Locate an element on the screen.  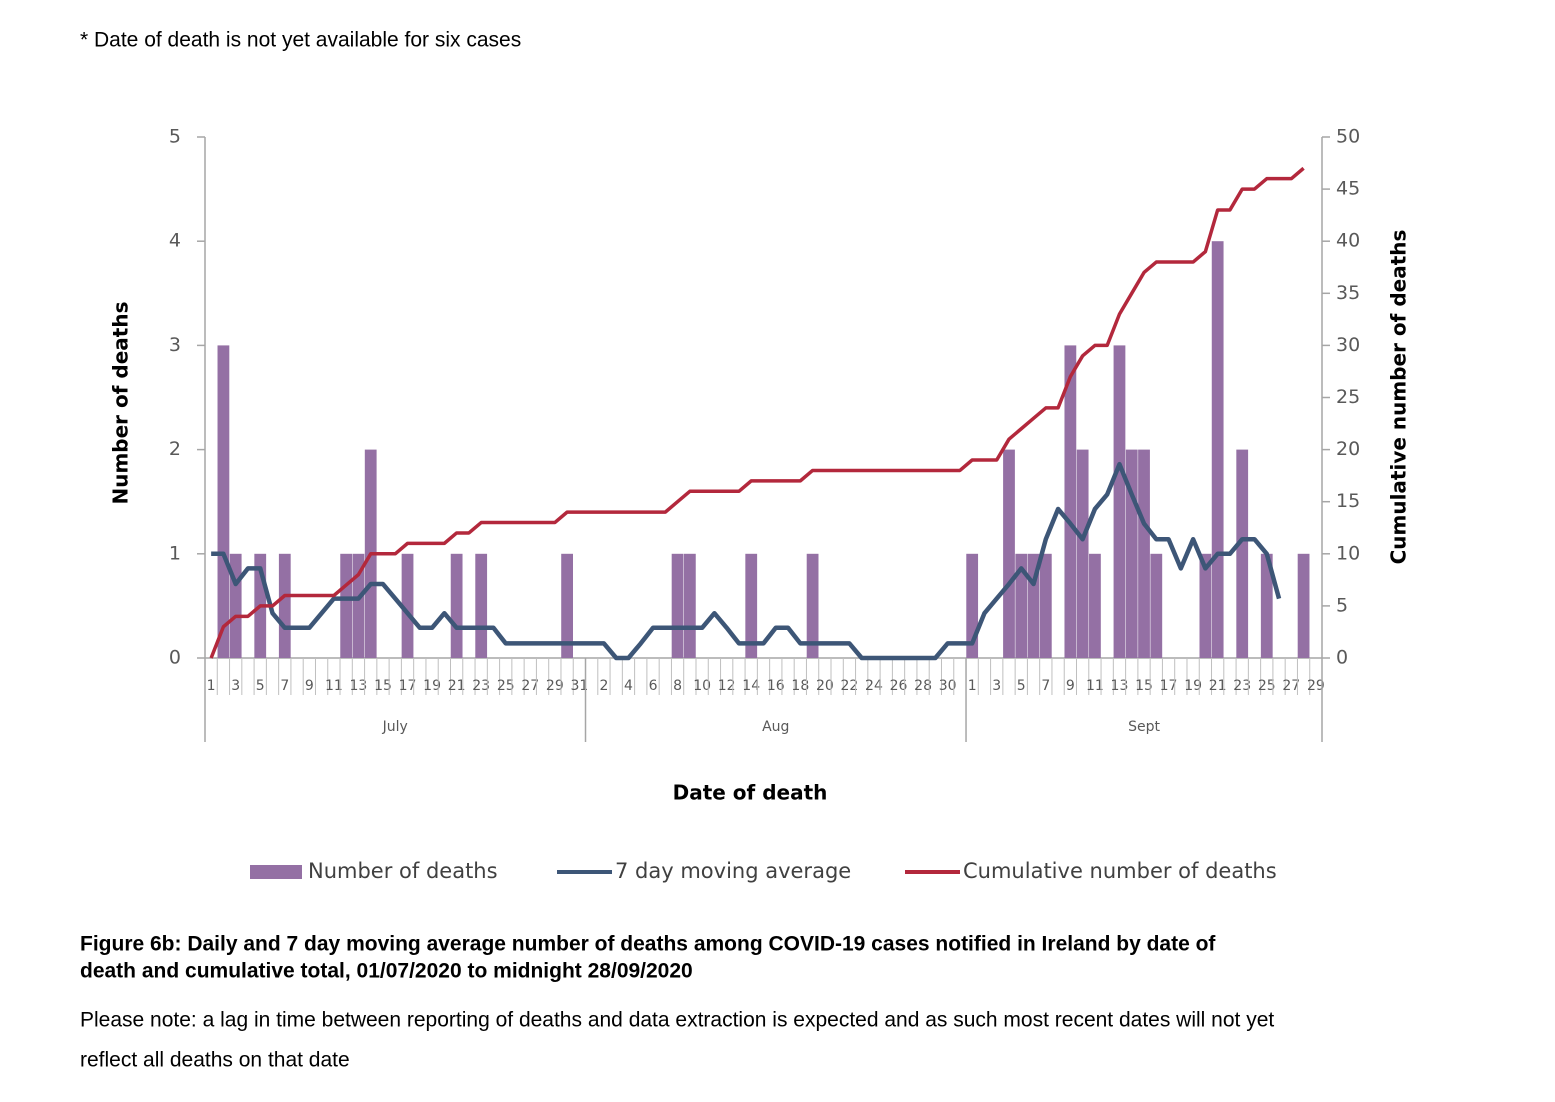
y-axis-title: Number of deaths is located at coordinates (121, 402).